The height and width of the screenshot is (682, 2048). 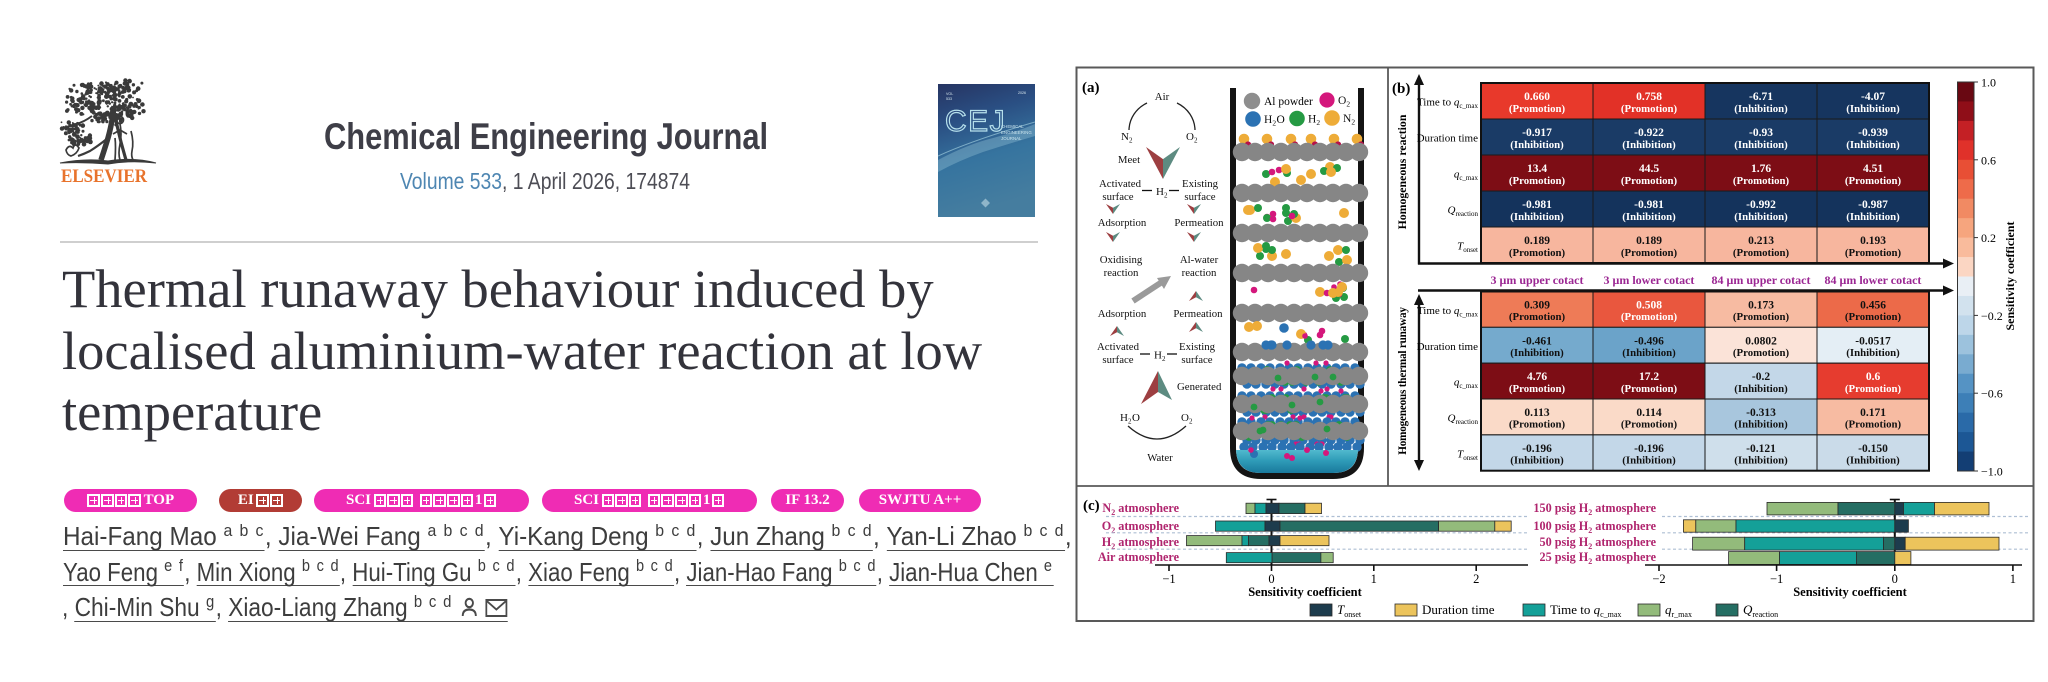 What do you see at coordinates (1873, 377) in the screenshot?
I see `svg-text: 0.6` at bounding box center [1873, 377].